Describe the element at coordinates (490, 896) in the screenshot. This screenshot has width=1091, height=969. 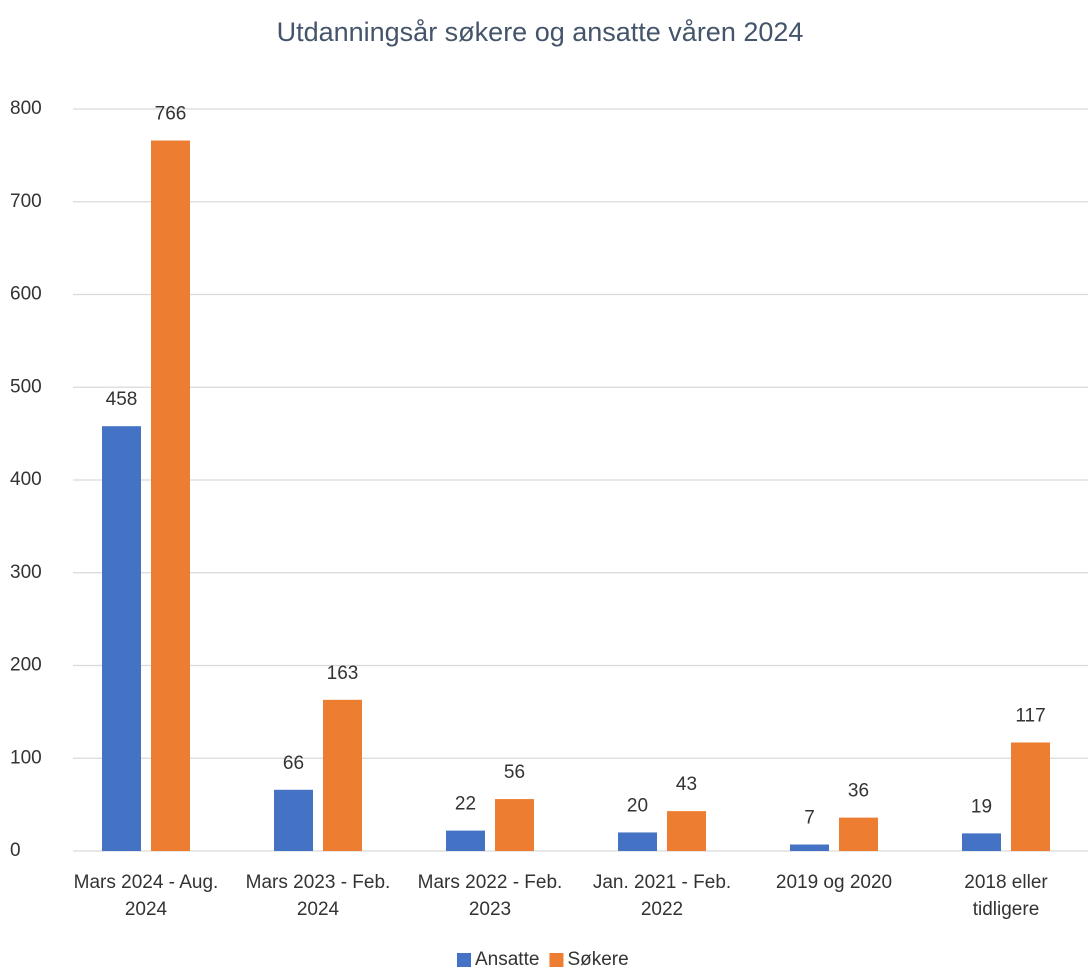
I see `x-tick-label: Mars 2022 - Feb. 2023` at that location.